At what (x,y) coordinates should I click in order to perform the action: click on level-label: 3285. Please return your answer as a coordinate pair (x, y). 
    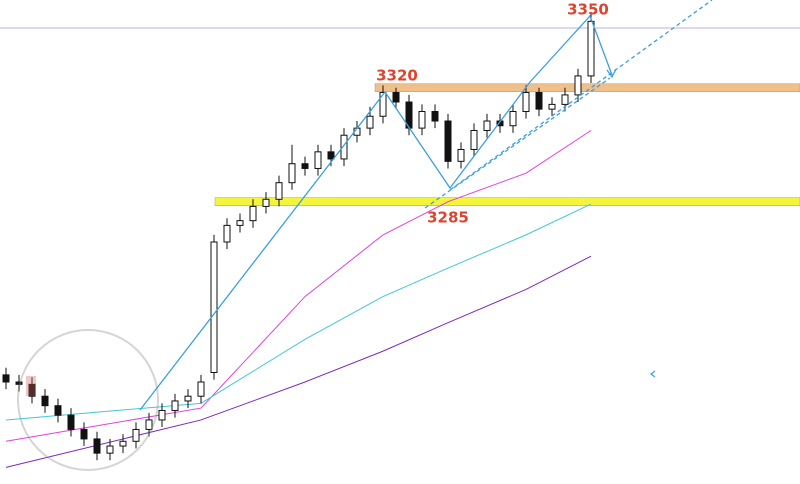
    Looking at the image, I should click on (448, 218).